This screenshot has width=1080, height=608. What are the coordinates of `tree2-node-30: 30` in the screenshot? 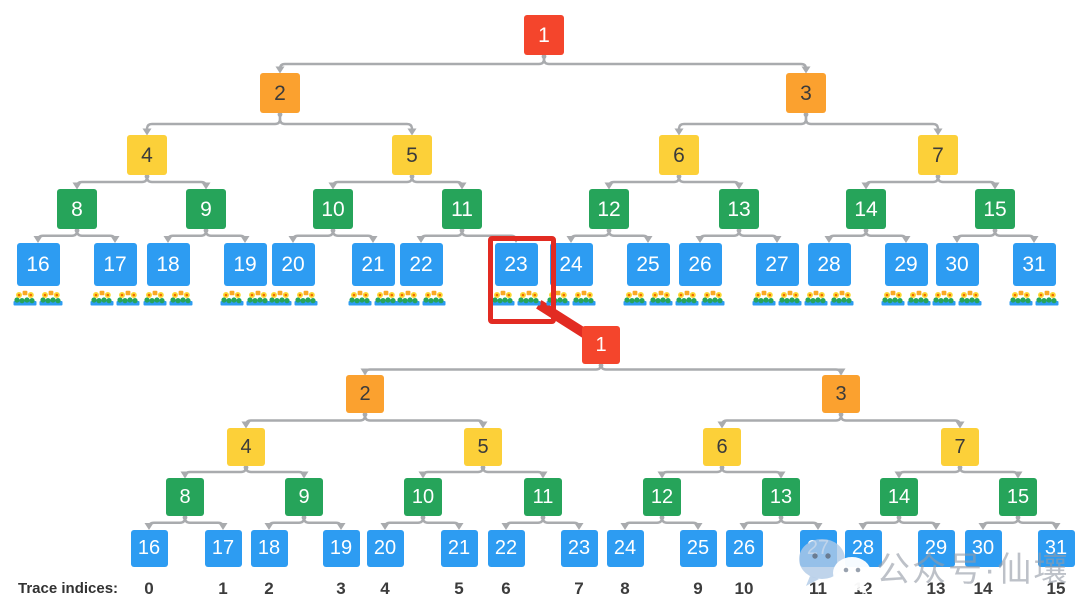 It's located at (983, 548).